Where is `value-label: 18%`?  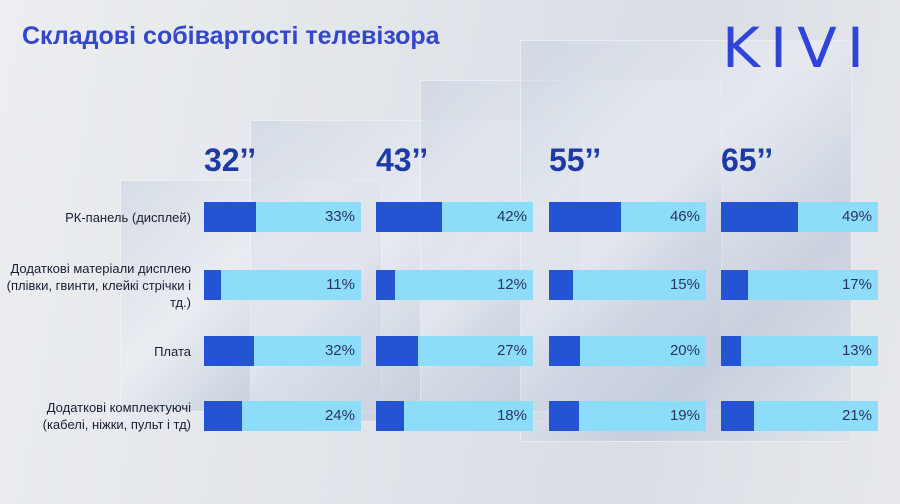
value-label: 18% is located at coordinates (511, 415).